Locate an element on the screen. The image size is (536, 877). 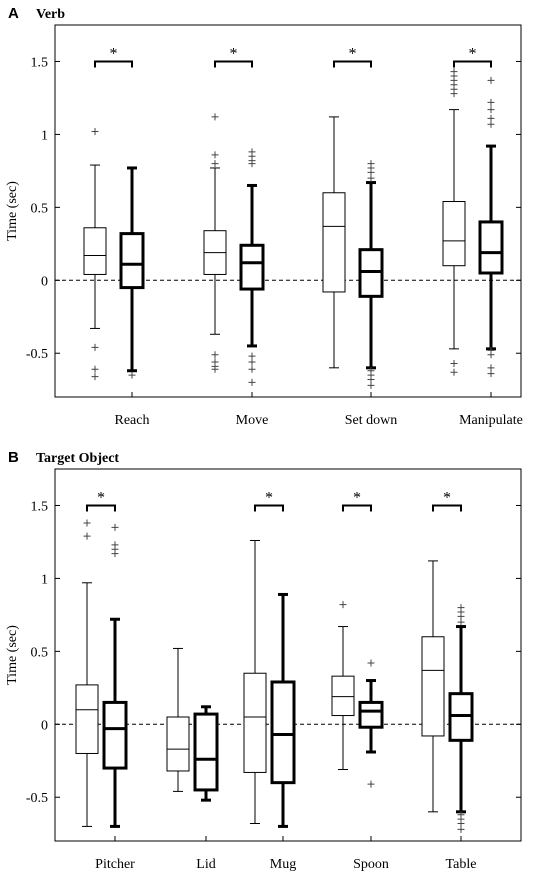
panel-letter: A is located at coordinates (13, 13).